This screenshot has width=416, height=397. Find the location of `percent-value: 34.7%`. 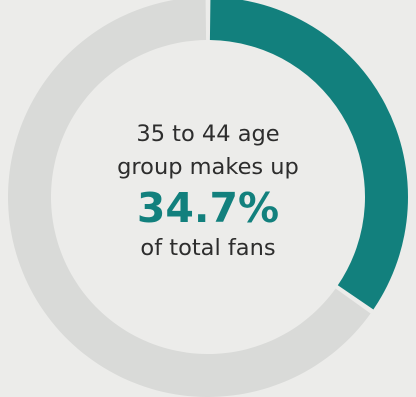

percent-value: 34.7% is located at coordinates (208, 208).